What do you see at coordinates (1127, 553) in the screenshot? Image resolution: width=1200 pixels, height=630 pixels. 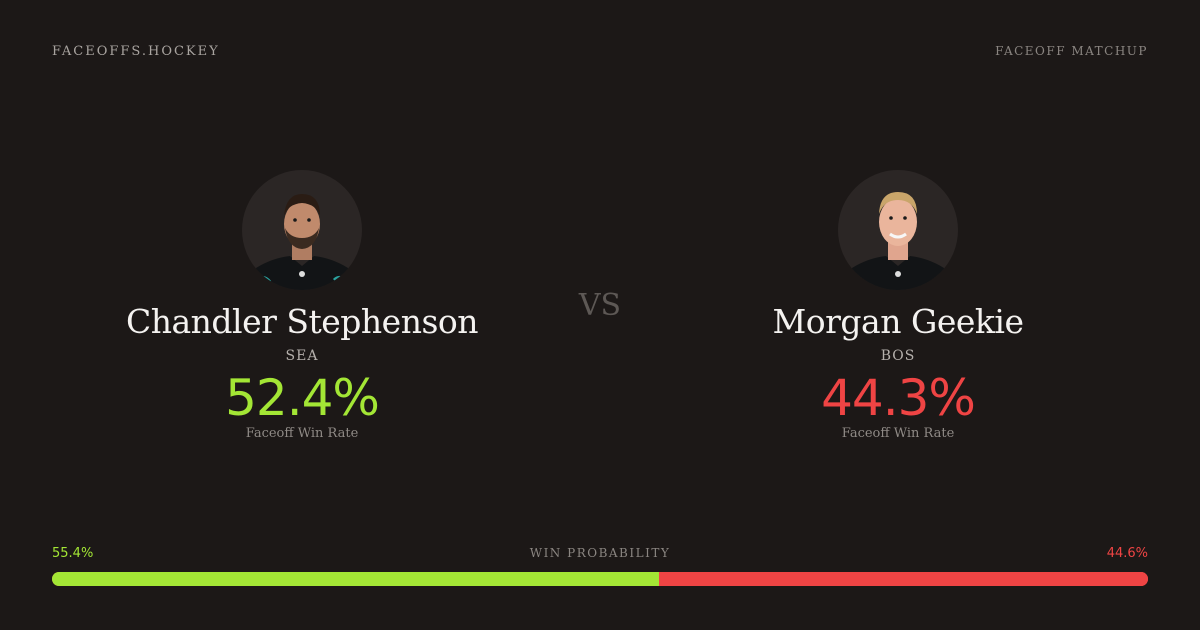 I see `win-probability-right-value: 44.6%` at bounding box center [1127, 553].